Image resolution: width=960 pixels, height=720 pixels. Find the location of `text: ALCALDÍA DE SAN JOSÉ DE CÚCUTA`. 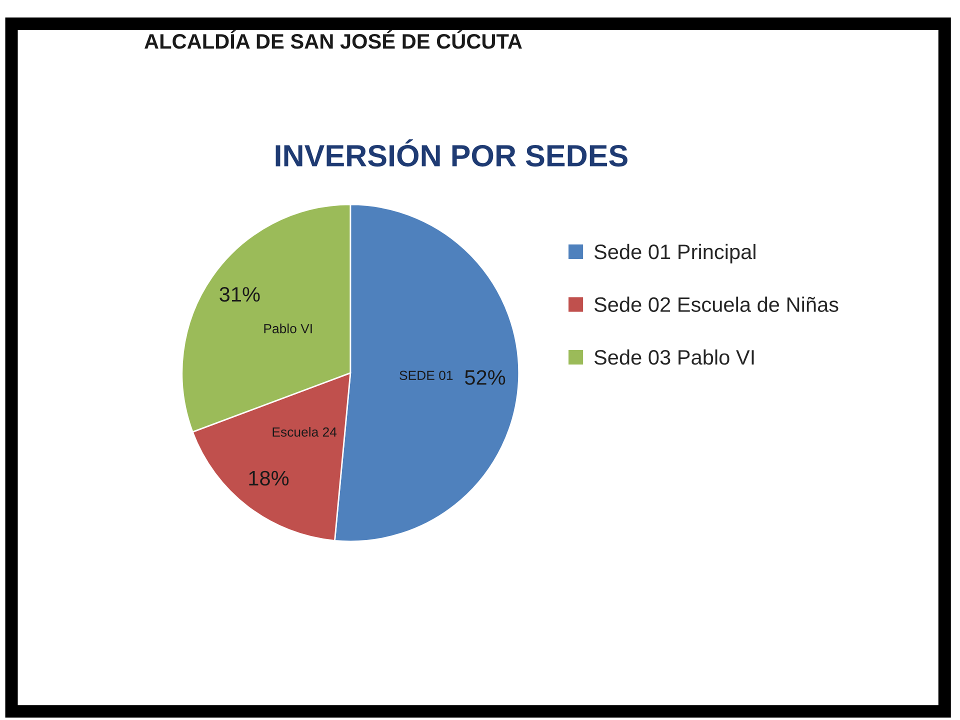

text: ALCALDÍA DE SAN JOSÉ DE CÚCUTA is located at coordinates (333, 39).